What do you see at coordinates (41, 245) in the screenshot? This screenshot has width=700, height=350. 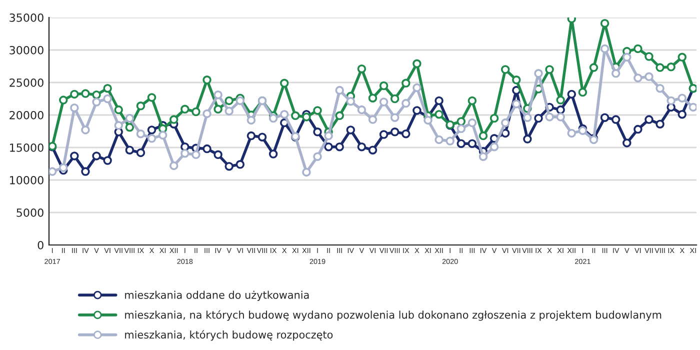 I see `y-tick-label: 0` at bounding box center [41, 245].